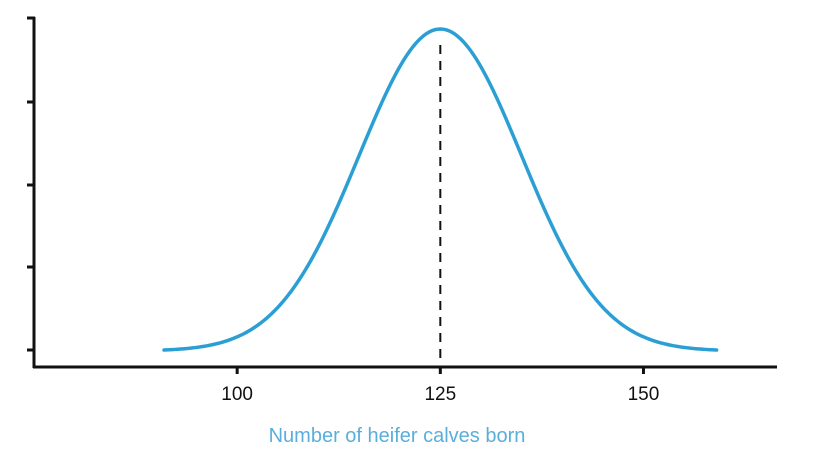 The image size is (814, 458). Describe the element at coordinates (397, 436) in the screenshot. I see `x-axis-title: Number of heifer calves born` at that location.